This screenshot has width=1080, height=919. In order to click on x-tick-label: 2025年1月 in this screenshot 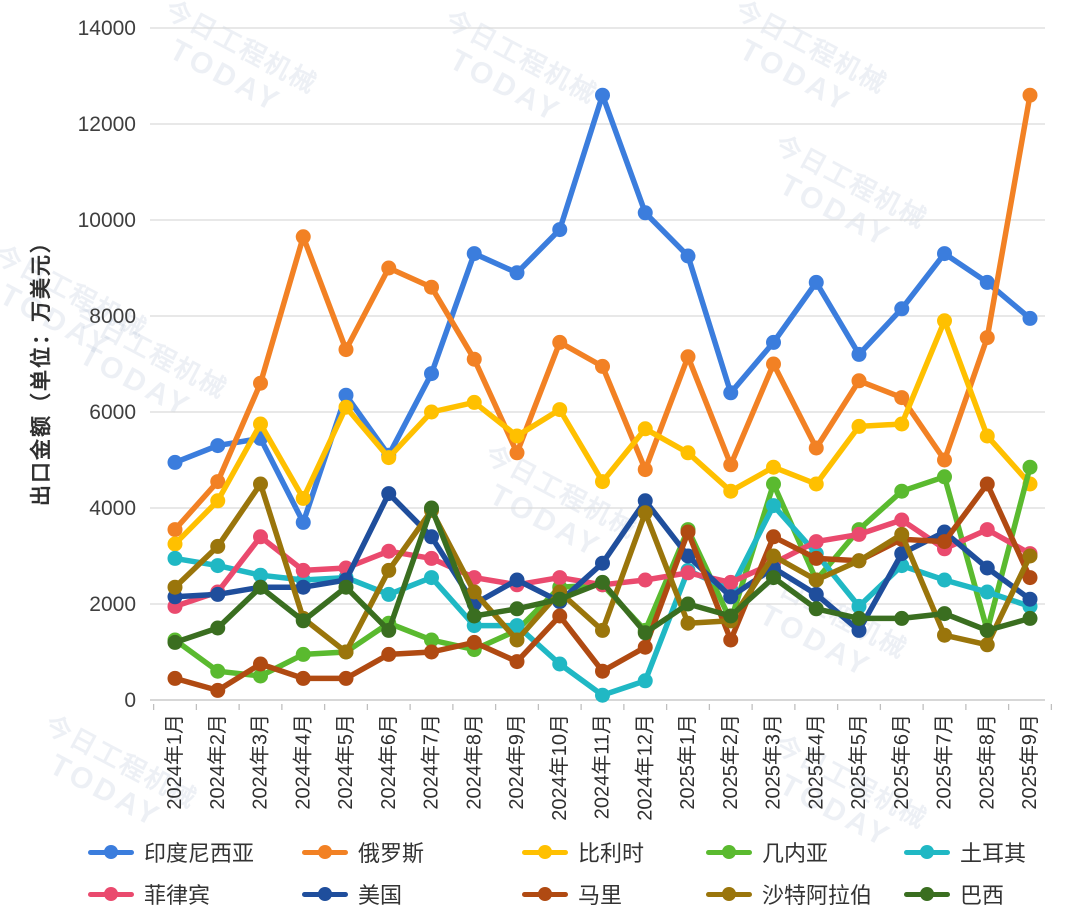, I will do `click(687, 762)`.